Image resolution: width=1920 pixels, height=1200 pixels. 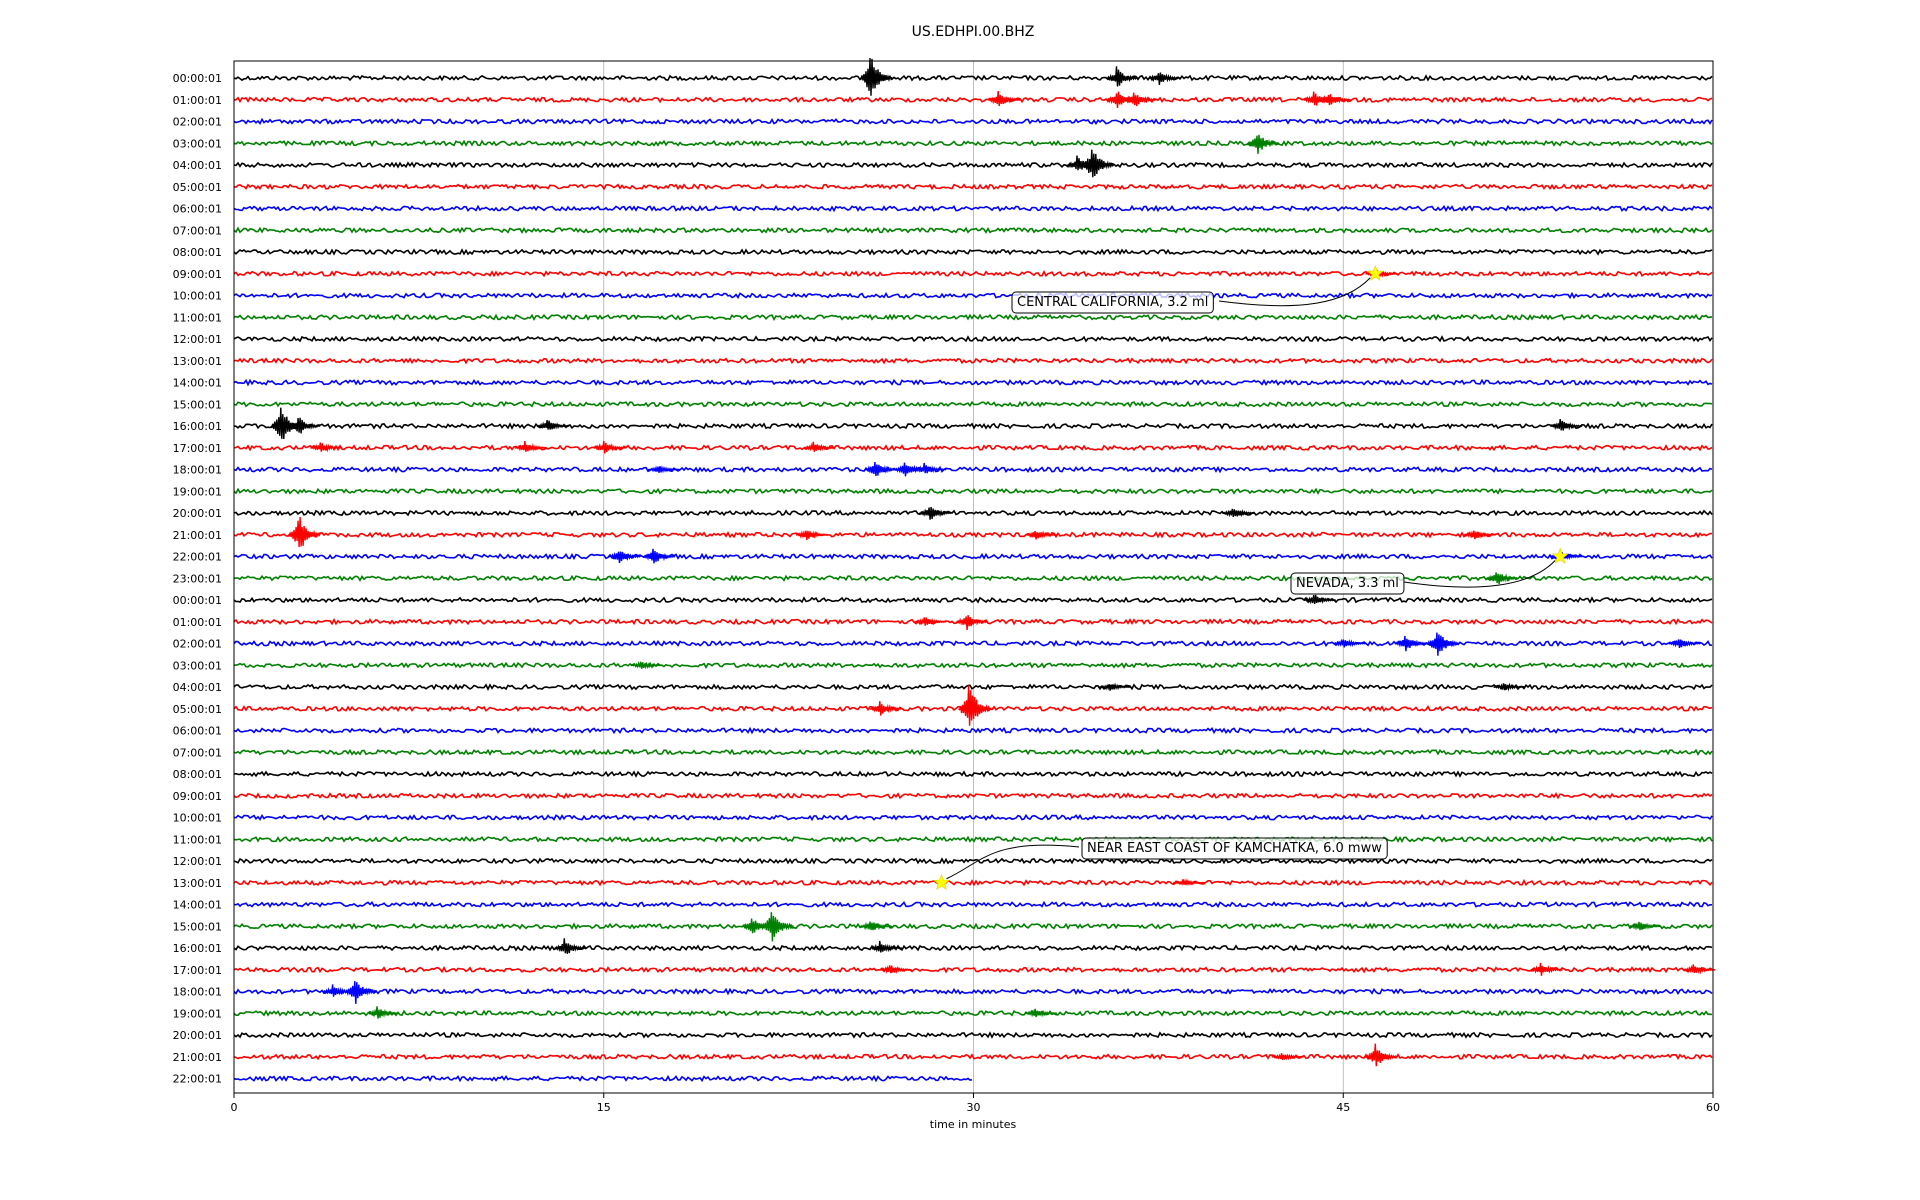 I want to click on row-label: 00:00:01, so click(x=197, y=78).